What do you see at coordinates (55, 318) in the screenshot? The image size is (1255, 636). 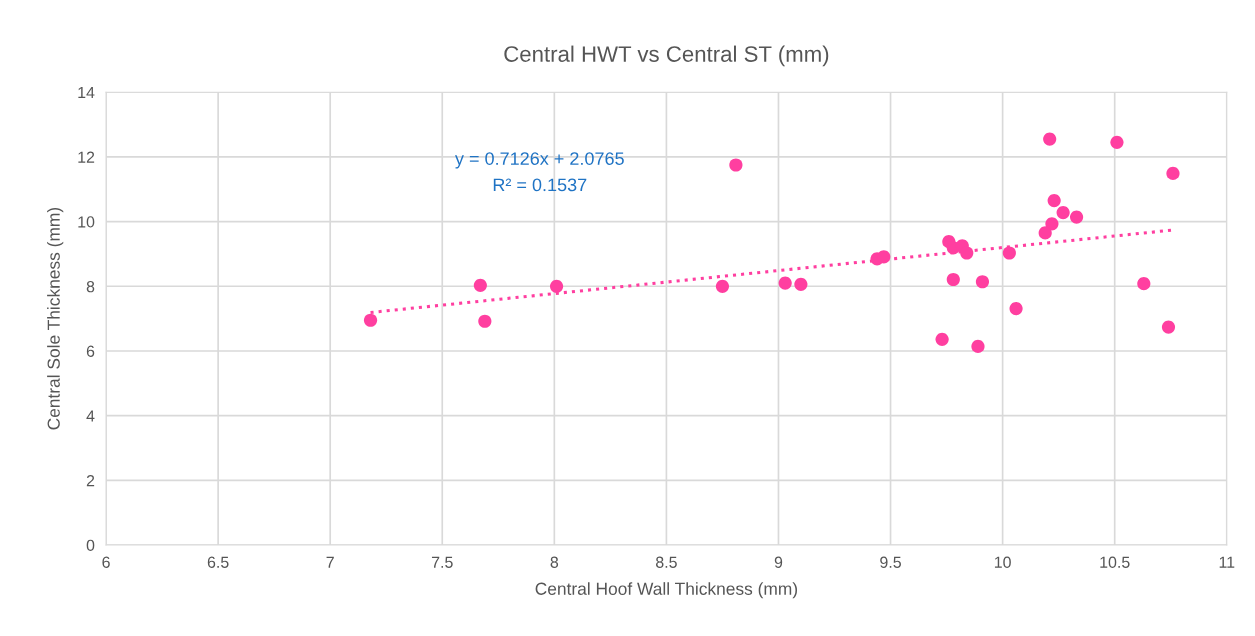 I see `y-axis-title: Central Sole Thickness (mm)` at bounding box center [55, 318].